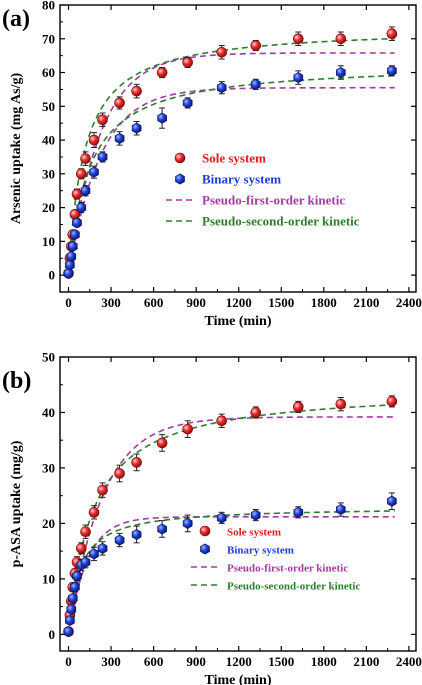 This screenshot has width=422, height=685. Describe the element at coordinates (234, 158) in the screenshot. I see `legend-label: Sole system` at that location.